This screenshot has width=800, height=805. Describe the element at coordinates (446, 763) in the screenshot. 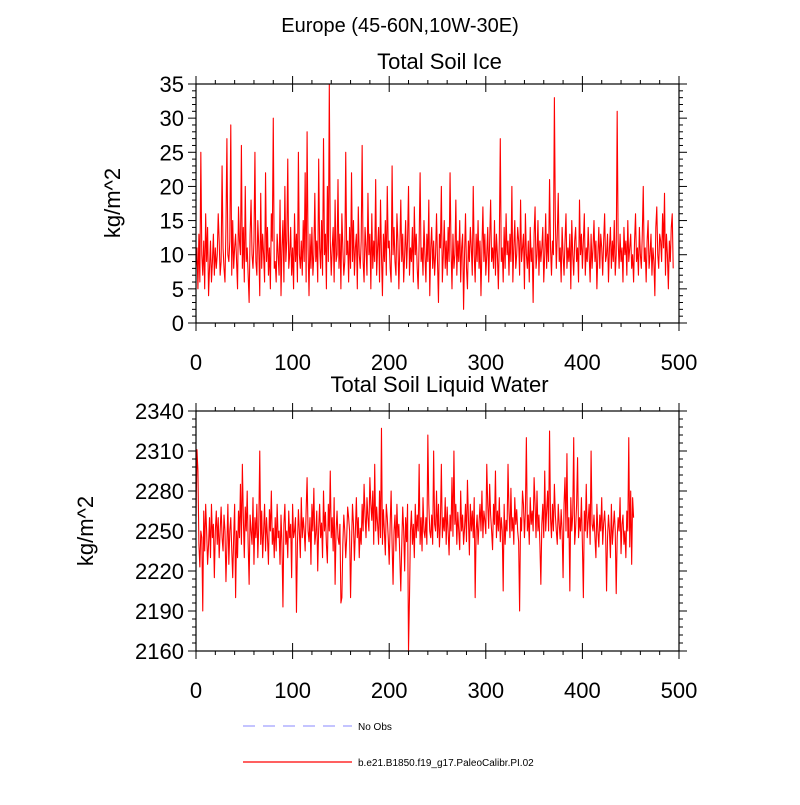

I see `legend-label-model: b.e21.B1850.f19_g17.PaleoCalibr.PI.02` at that location.